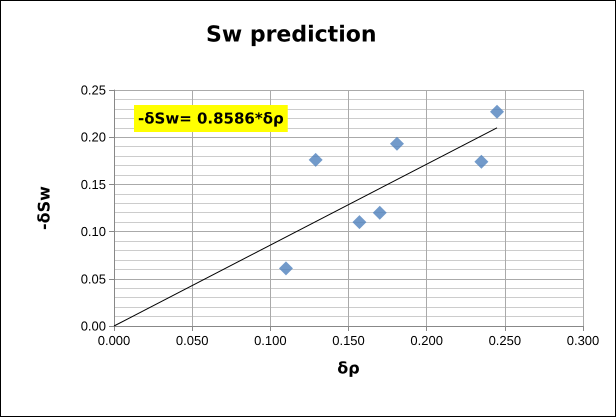 This screenshot has width=616, height=417. Describe the element at coordinates (211, 119) in the screenshot. I see `annotation: -δSw= 0.8586*δρ` at that location.